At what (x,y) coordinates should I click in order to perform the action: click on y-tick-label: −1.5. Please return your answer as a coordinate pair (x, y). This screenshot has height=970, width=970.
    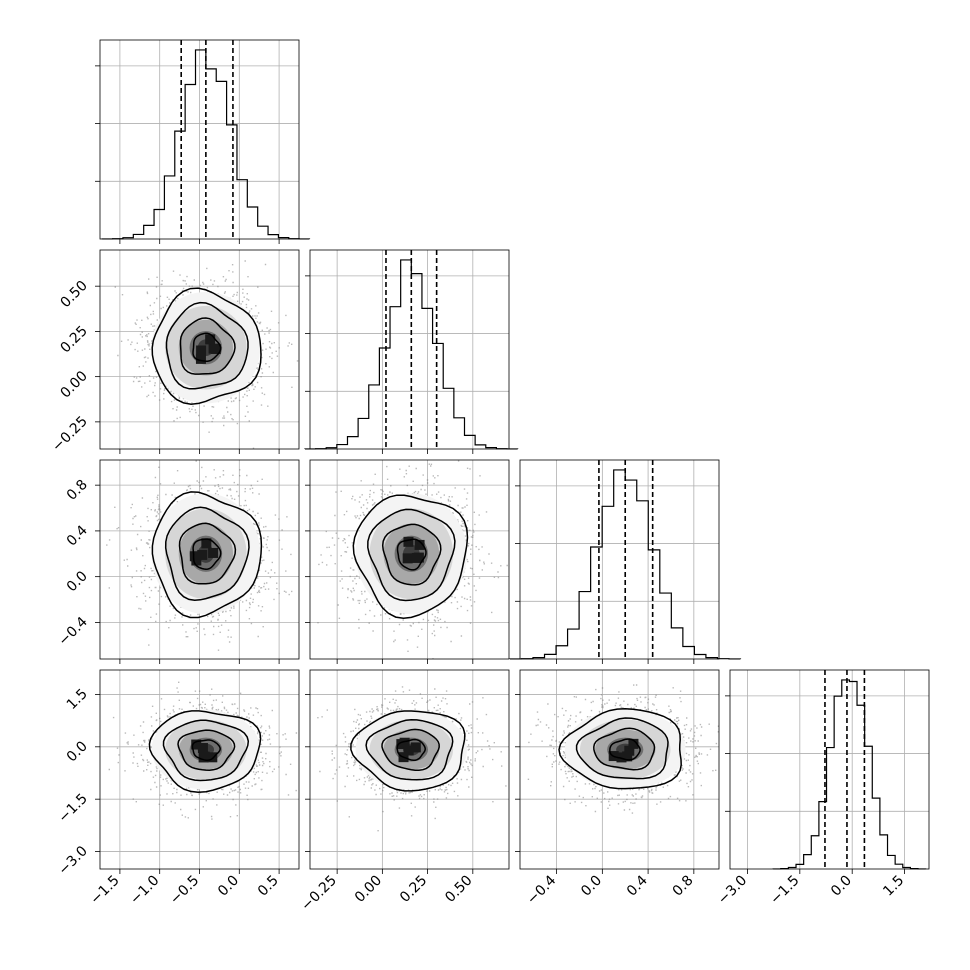
    Looking at the image, I should click on (72, 808).